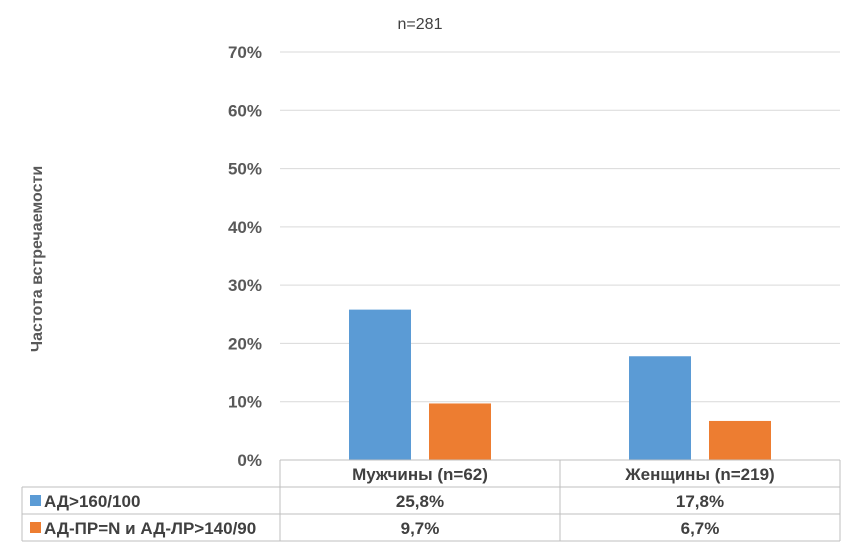 The image size is (856, 547). I want to click on legend-label: АД-ПР=N и АД-ЛР>140/90, so click(150, 528).